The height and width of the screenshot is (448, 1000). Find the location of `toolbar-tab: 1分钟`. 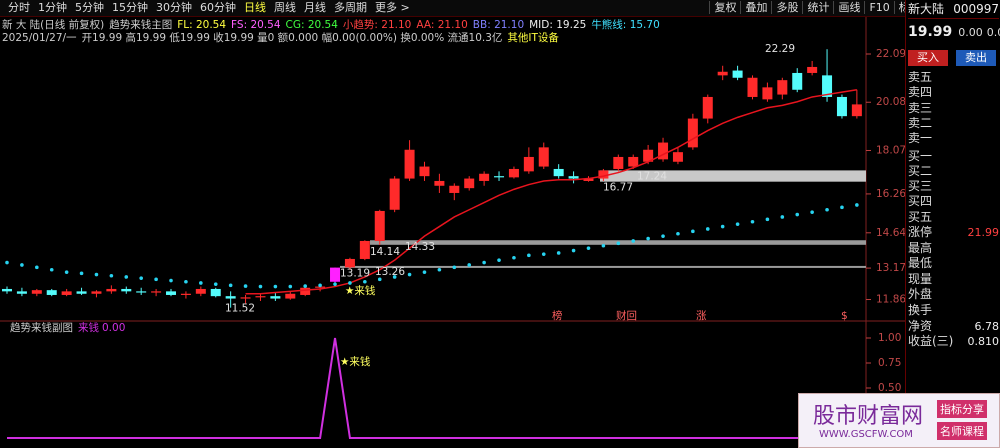

toolbar-tab: 1分钟 is located at coordinates (52, 7).